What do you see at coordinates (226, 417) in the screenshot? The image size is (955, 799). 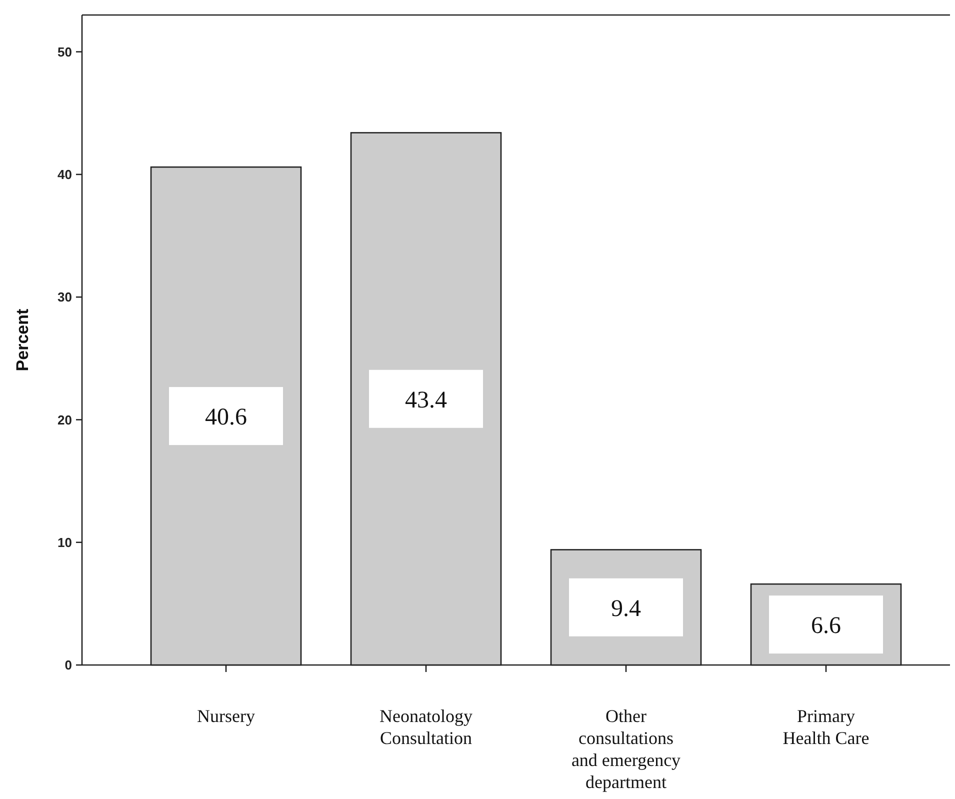 I see `data-label: 40.6` at bounding box center [226, 417].